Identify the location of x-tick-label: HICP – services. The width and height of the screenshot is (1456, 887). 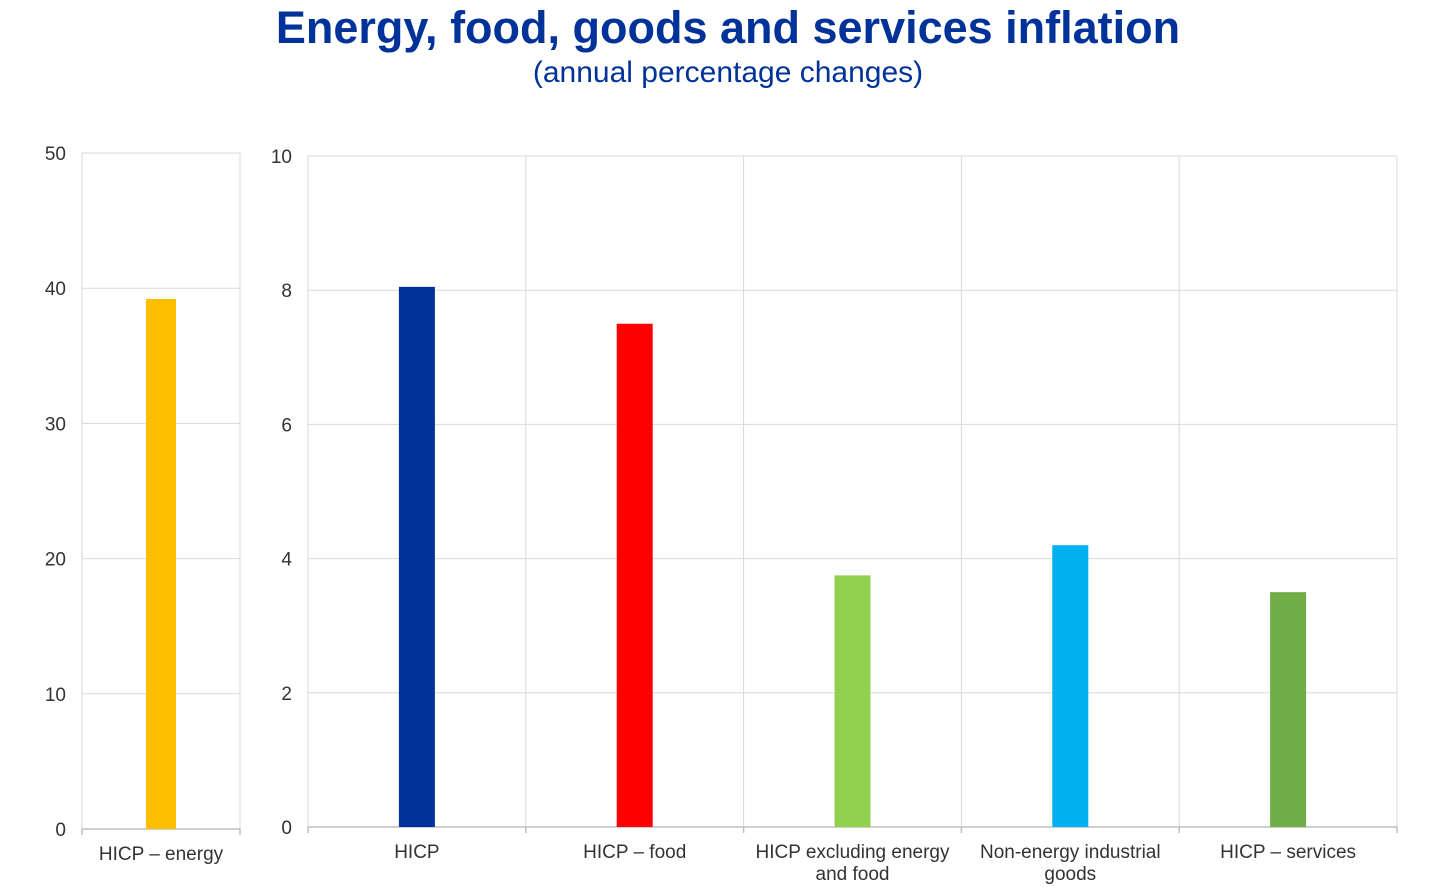
(1288, 852).